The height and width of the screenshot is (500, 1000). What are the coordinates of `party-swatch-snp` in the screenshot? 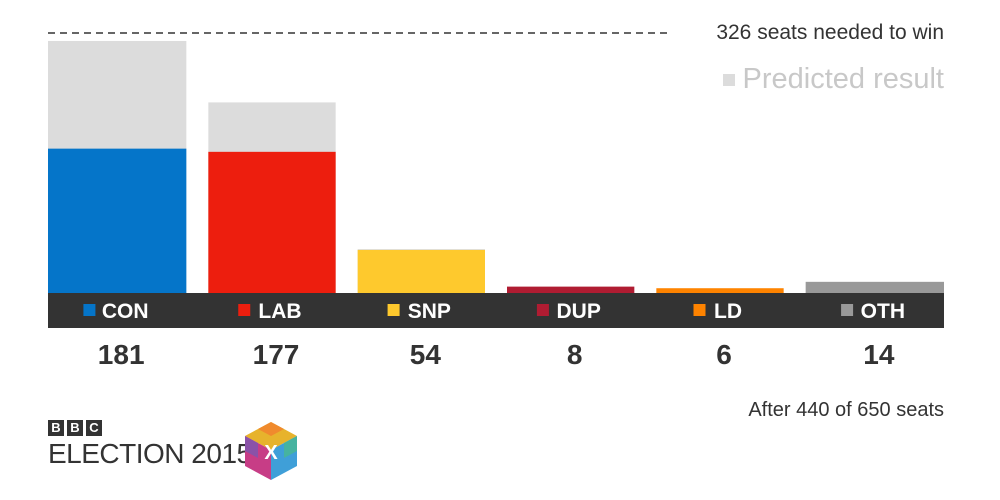 It's located at (393, 310).